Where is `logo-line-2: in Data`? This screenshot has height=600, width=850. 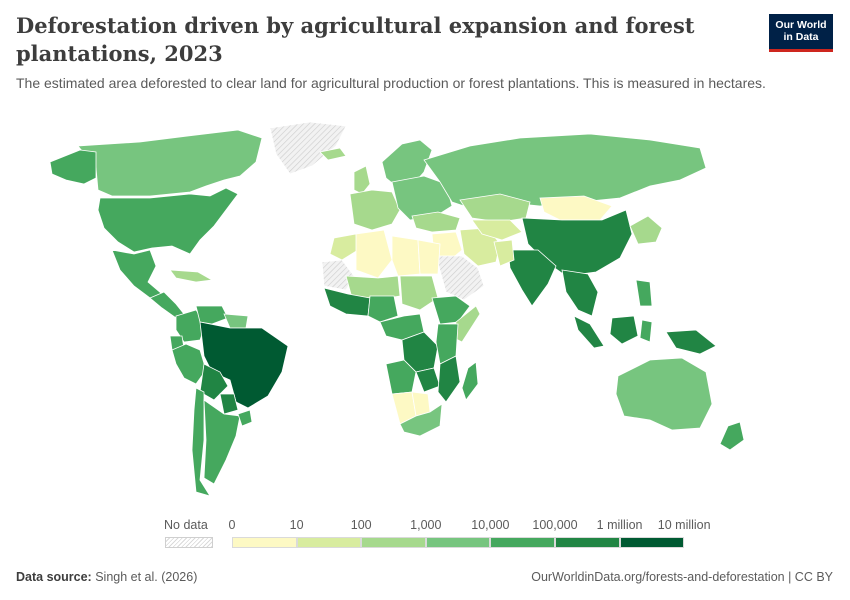 logo-line-2: in Data is located at coordinates (801, 37).